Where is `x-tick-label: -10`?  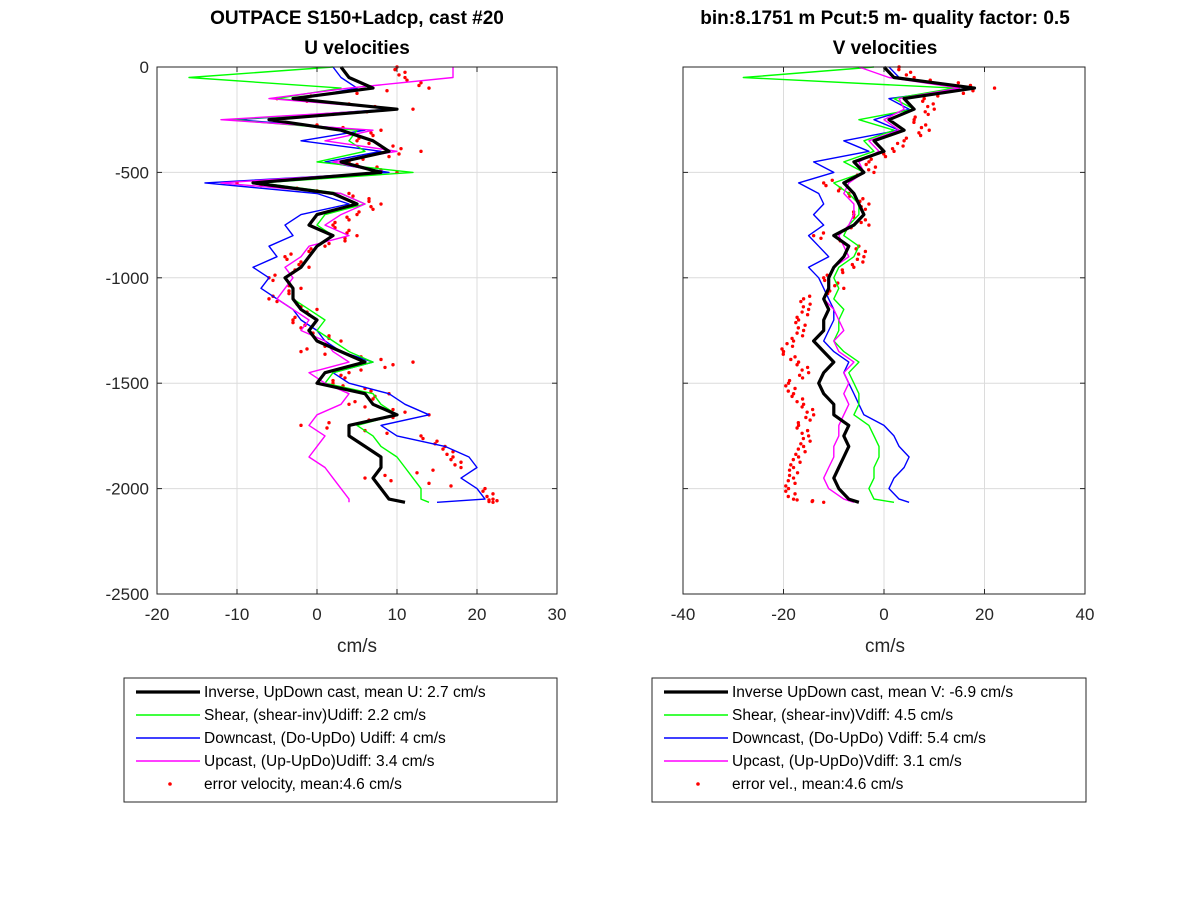
x-tick-label: -10 is located at coordinates (237, 614).